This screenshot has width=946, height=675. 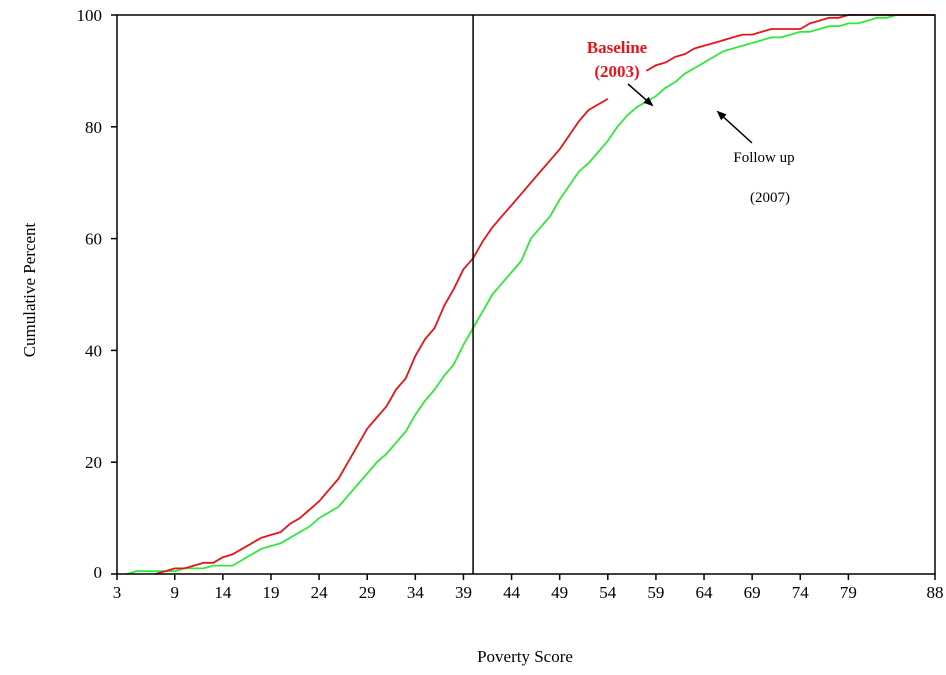 What do you see at coordinates (752, 592) in the screenshot?
I see `x-tick-label: 69` at bounding box center [752, 592].